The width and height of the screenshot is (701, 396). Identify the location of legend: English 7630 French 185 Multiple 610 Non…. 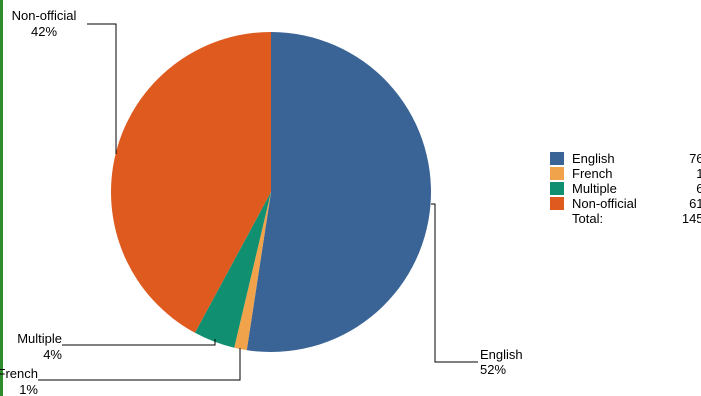
(625, 188).